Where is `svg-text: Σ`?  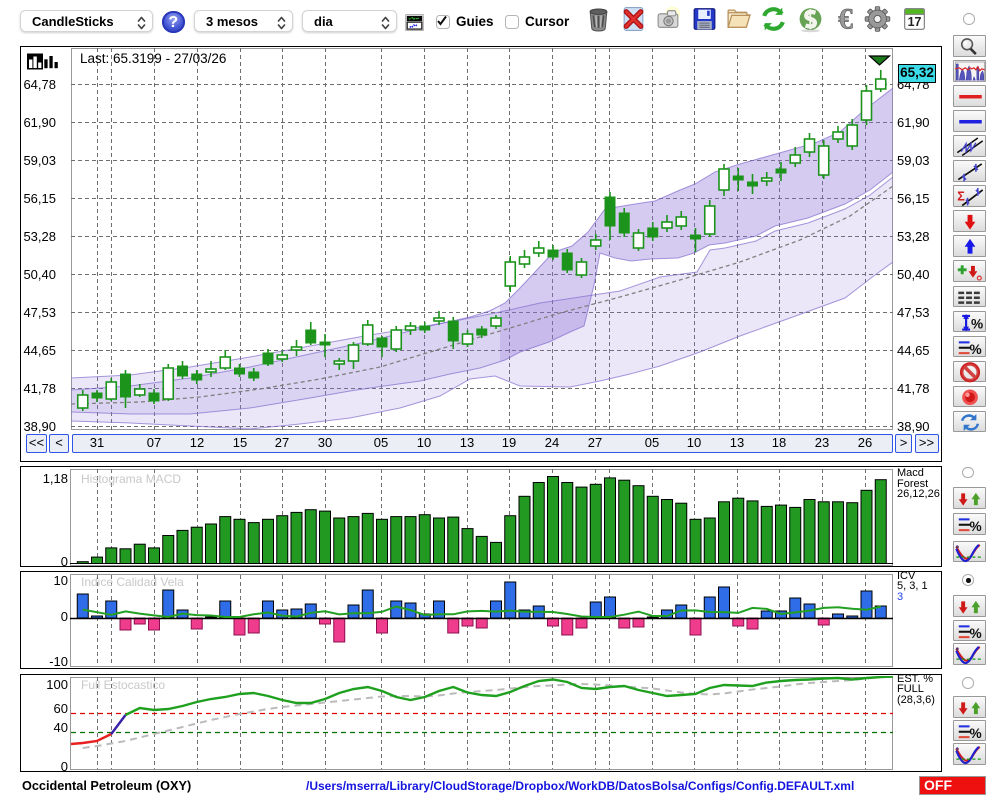 svg-text: Σ is located at coordinates (961, 197).